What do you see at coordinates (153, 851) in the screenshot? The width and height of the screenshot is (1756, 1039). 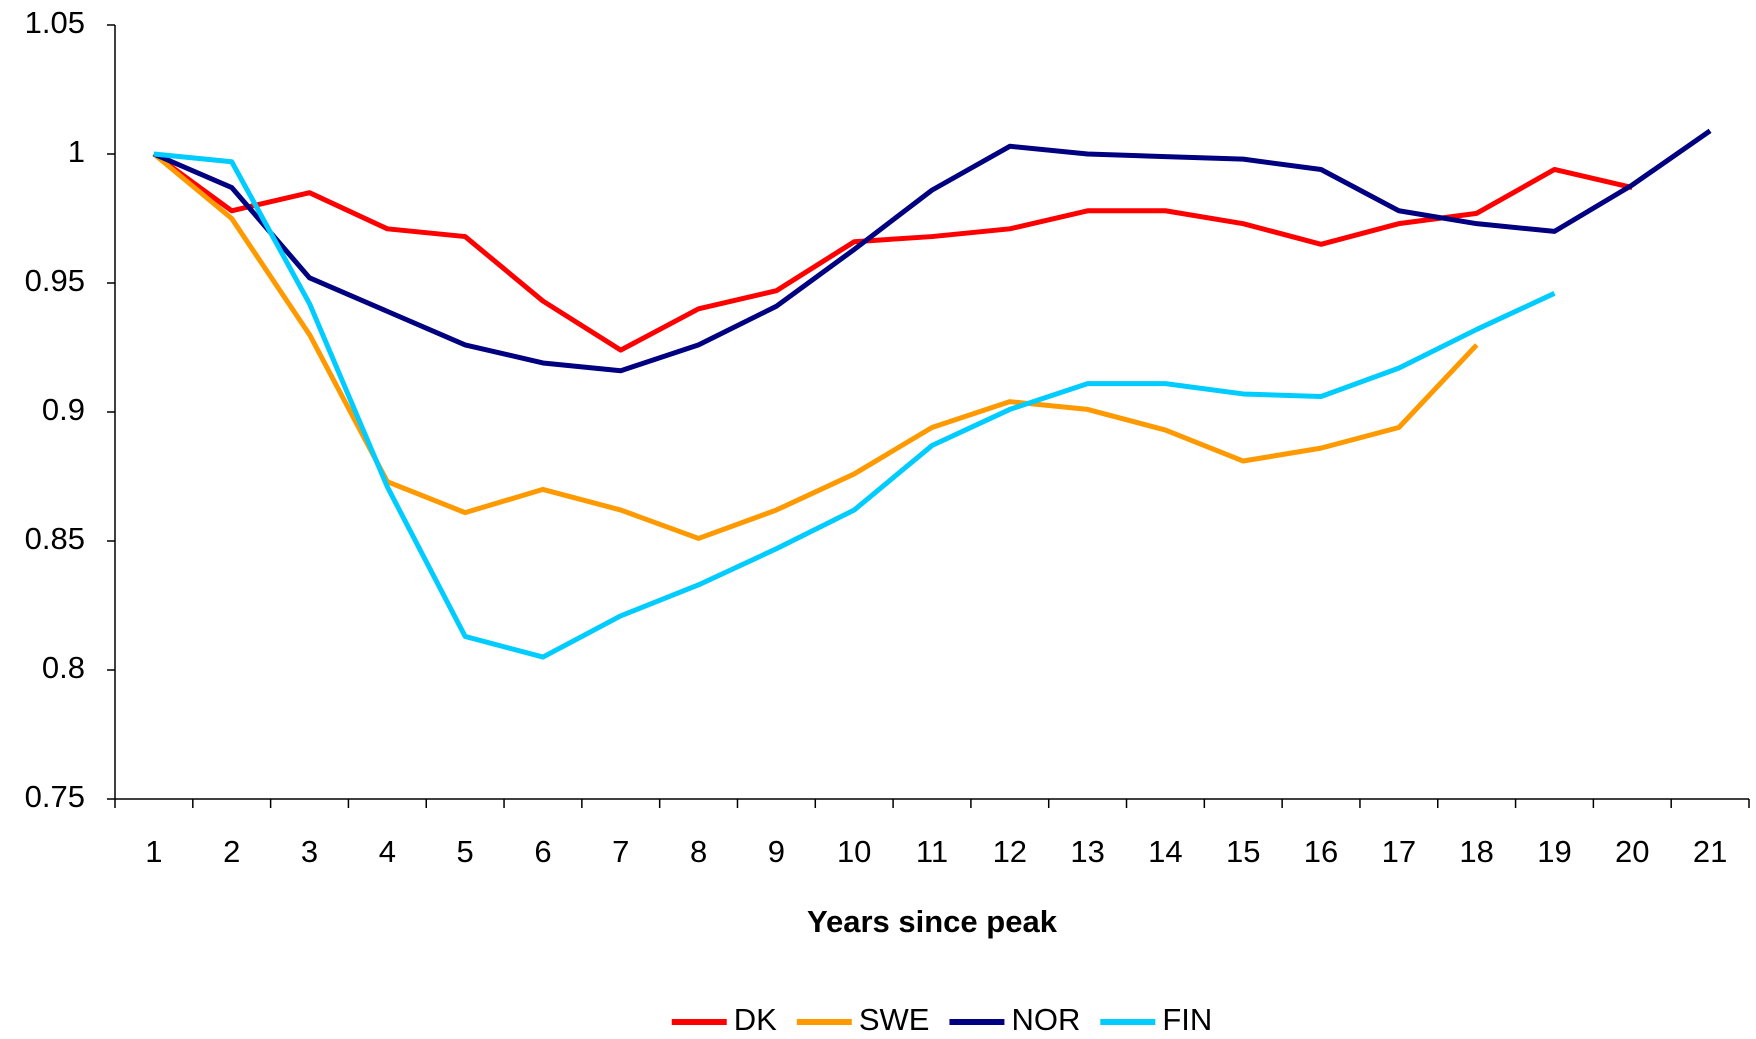 I see `x-tick-label: 1` at bounding box center [153, 851].